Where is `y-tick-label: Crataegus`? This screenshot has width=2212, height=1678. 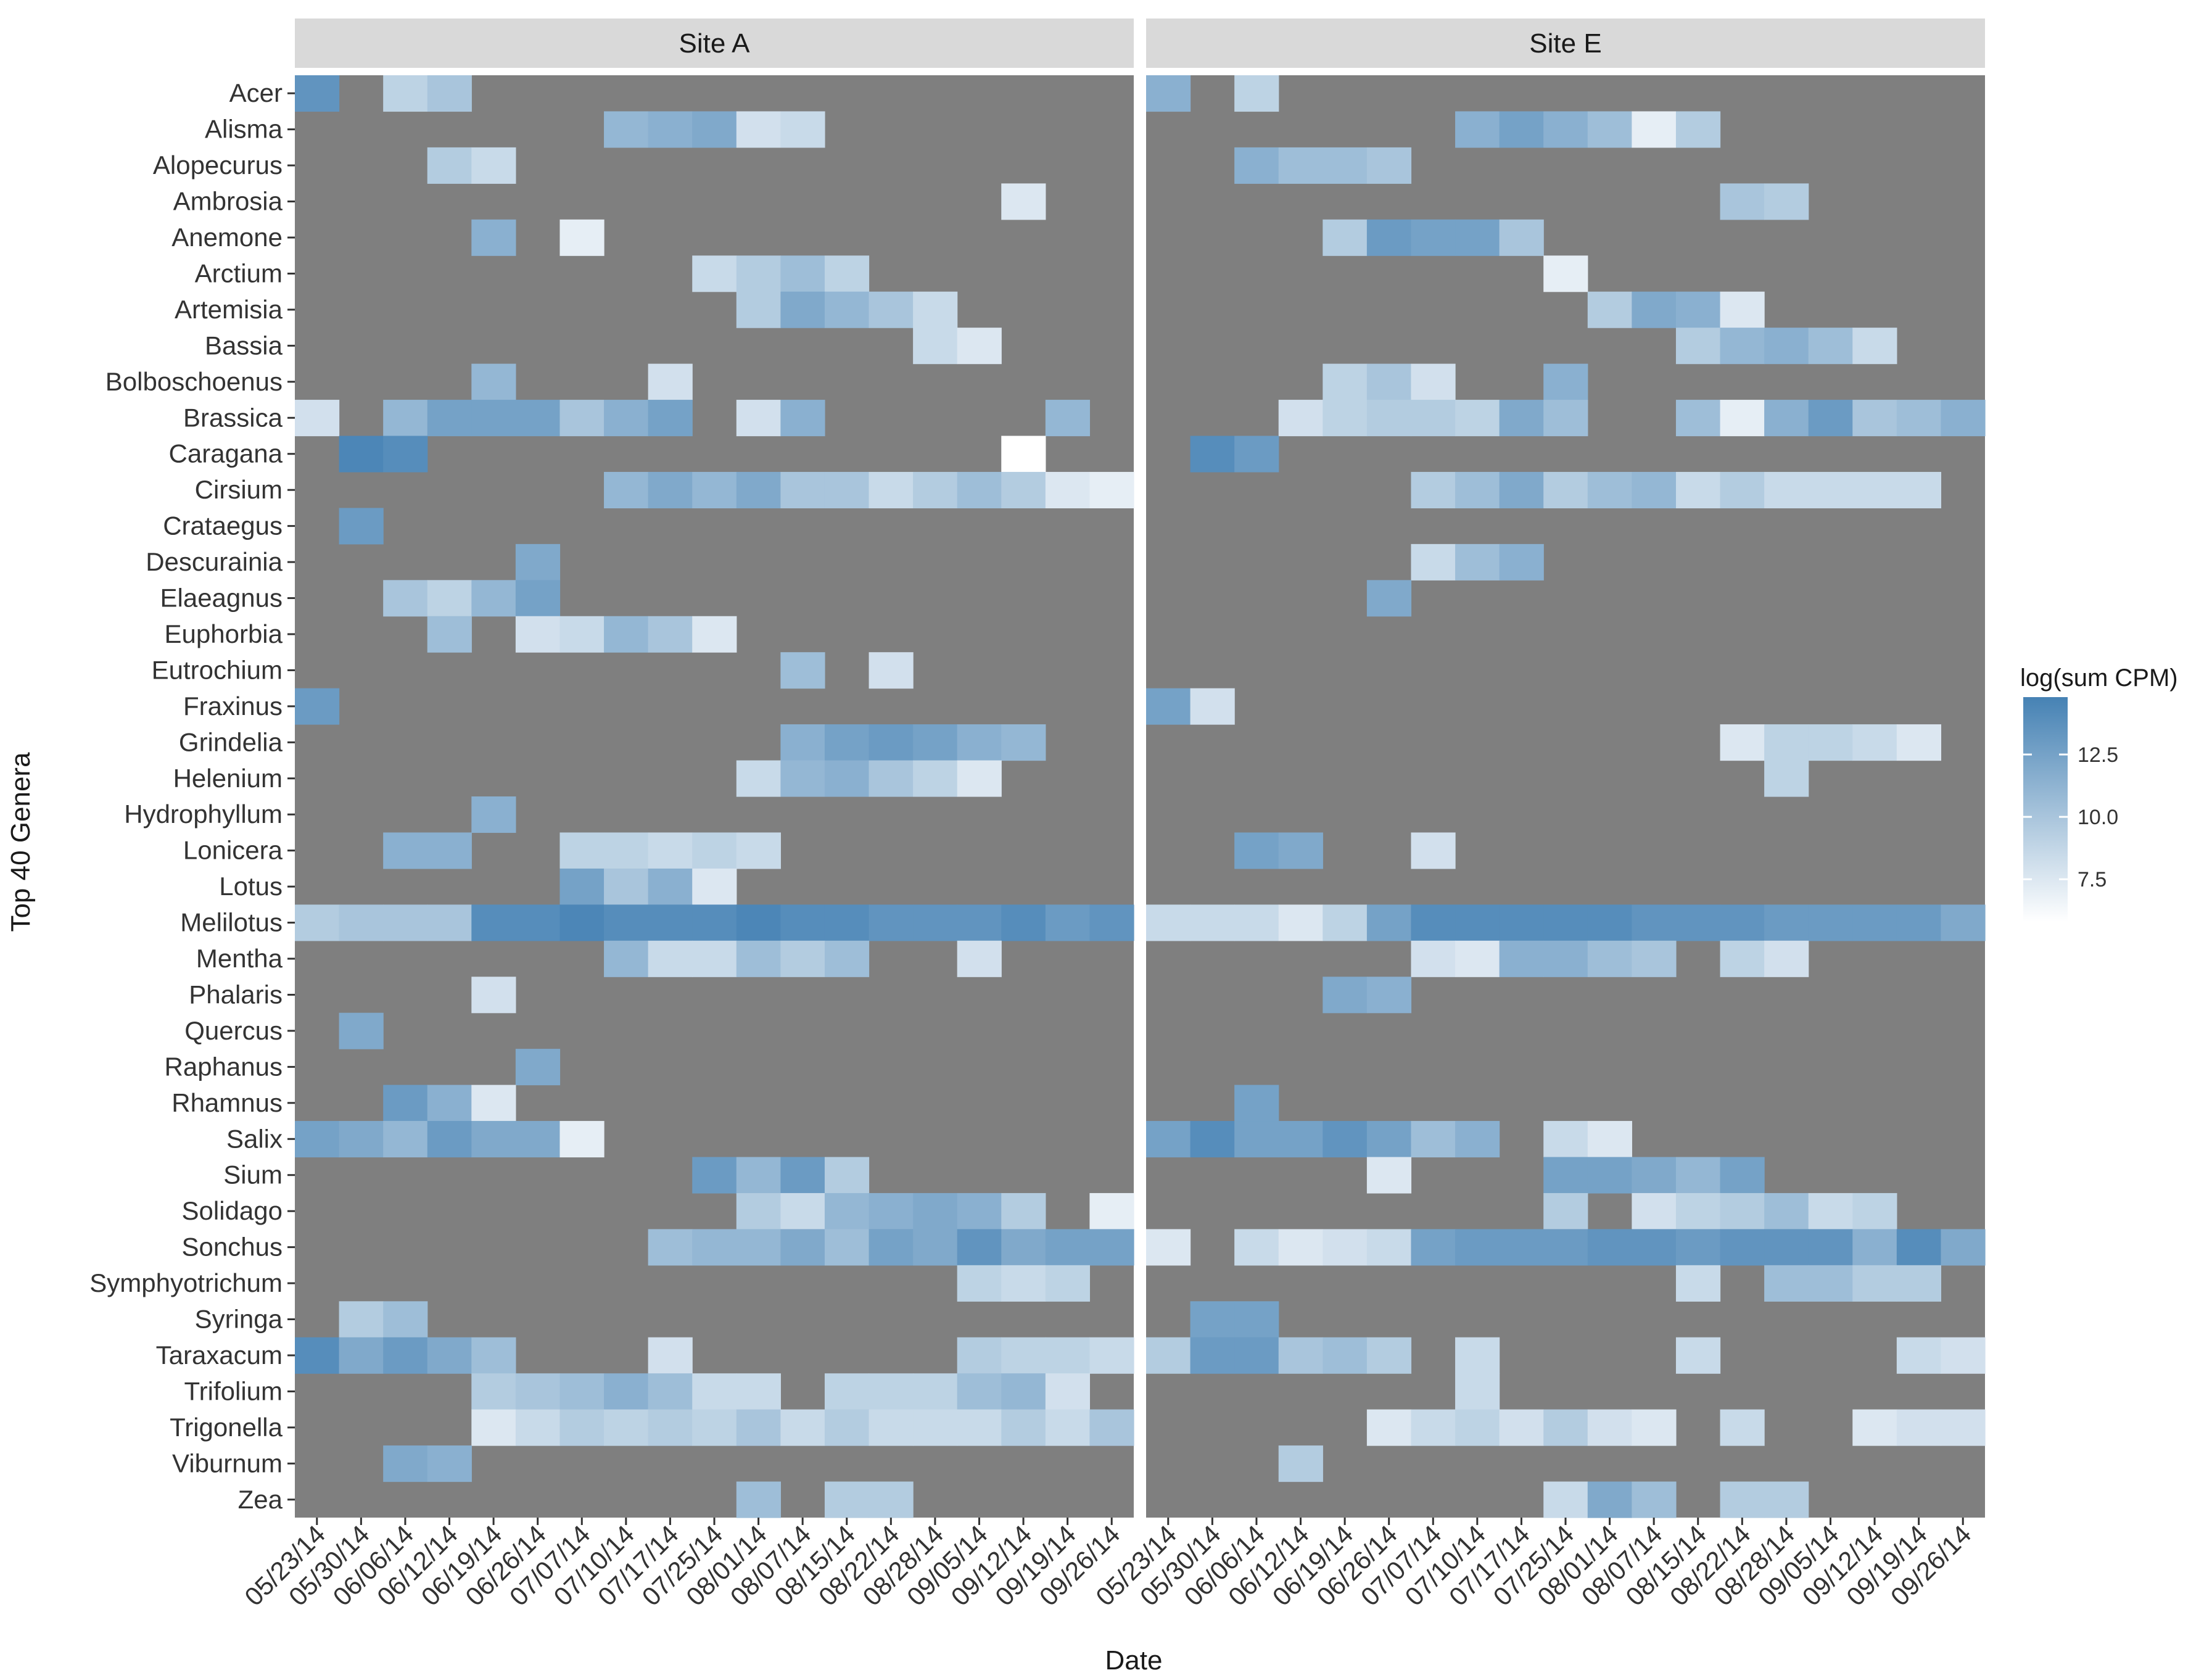
y-tick-label: Crataegus is located at coordinates (223, 526).